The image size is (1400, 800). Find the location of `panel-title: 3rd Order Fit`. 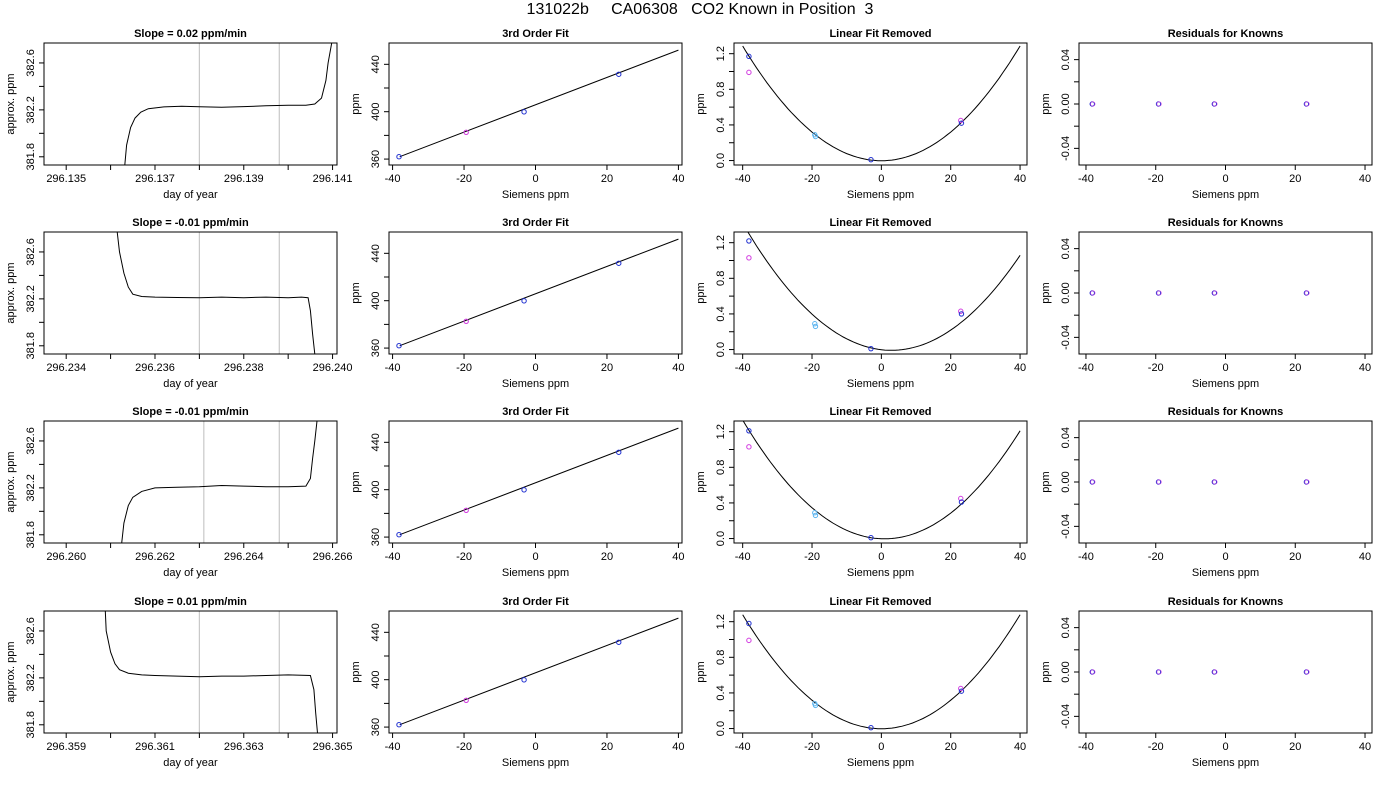

panel-title: 3rd Order Fit is located at coordinates (535, 34).